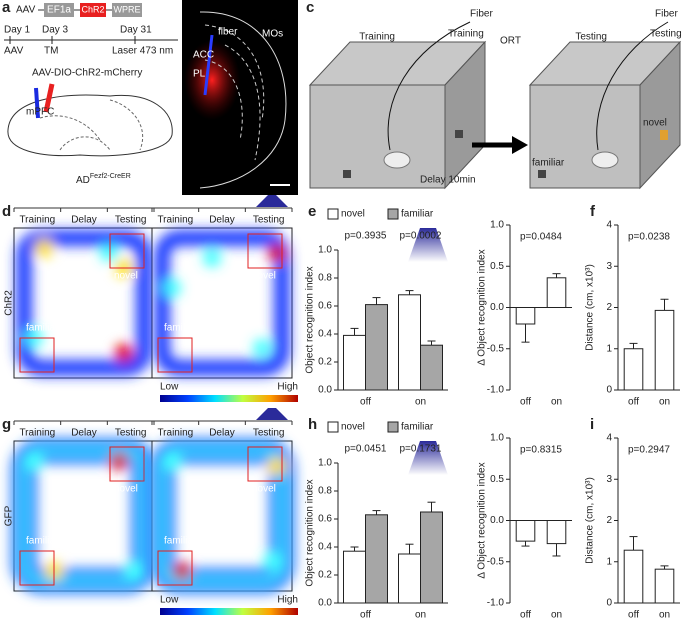 This screenshot has width=685, height=620. What do you see at coordinates (264, 489) in the screenshot?
I see `novel: novel` at bounding box center [264, 489].